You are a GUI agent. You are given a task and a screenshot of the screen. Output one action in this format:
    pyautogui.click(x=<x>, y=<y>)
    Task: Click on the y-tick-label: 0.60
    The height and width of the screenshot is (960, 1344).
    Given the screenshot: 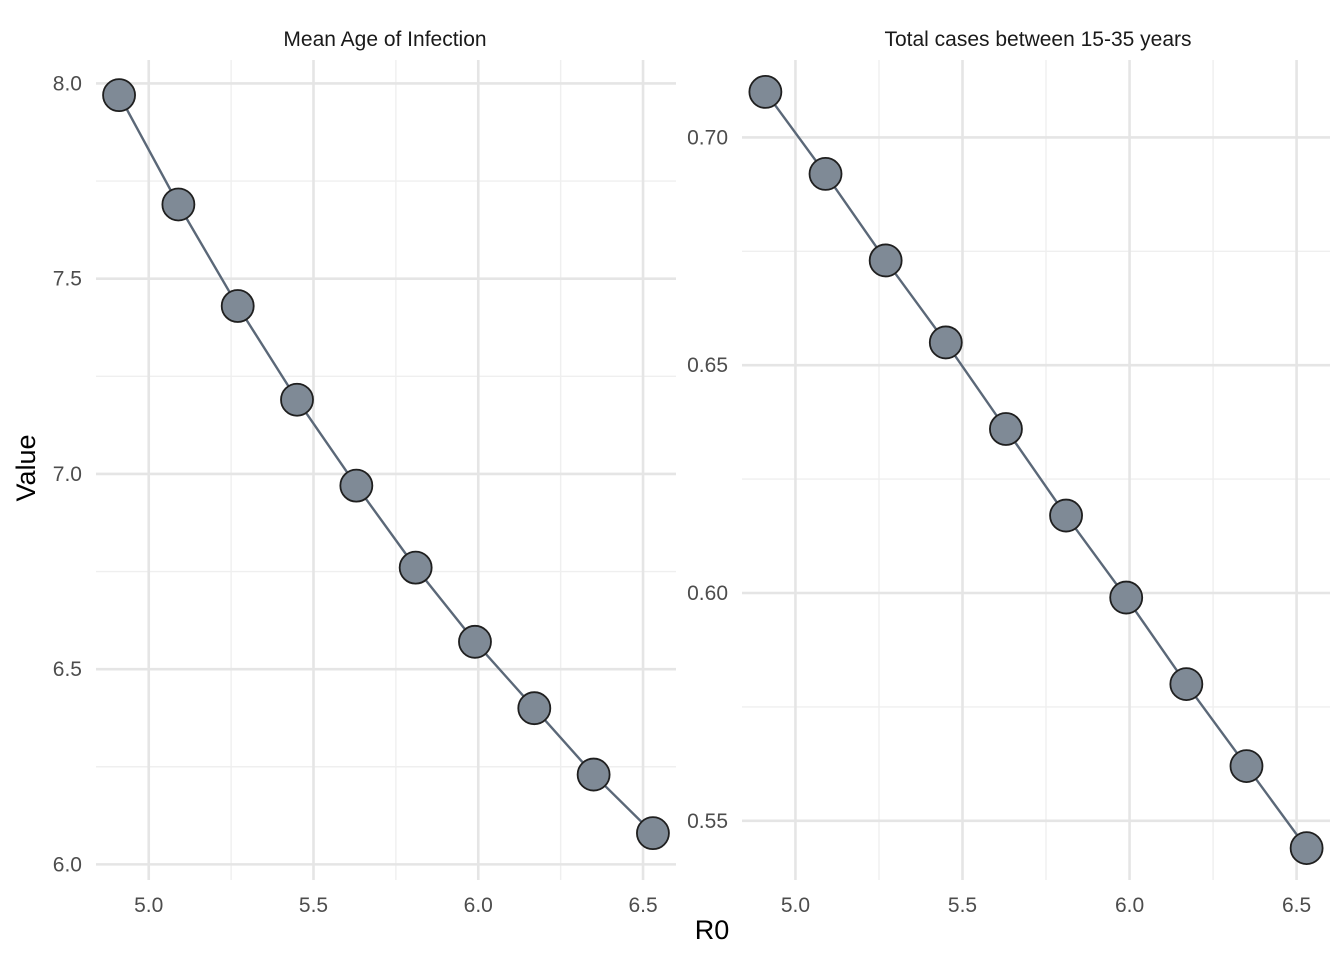 What is the action you would take?
    pyautogui.click(x=707, y=593)
    